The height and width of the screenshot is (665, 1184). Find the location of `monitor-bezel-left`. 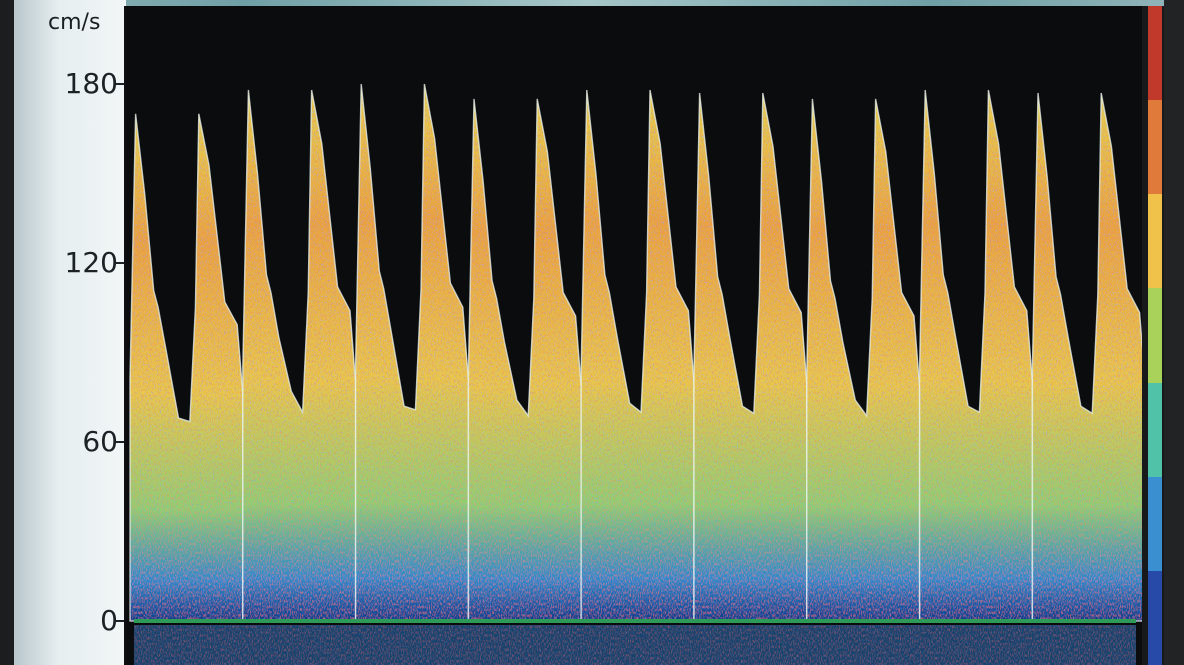

monitor-bezel-left is located at coordinates (7, 332).